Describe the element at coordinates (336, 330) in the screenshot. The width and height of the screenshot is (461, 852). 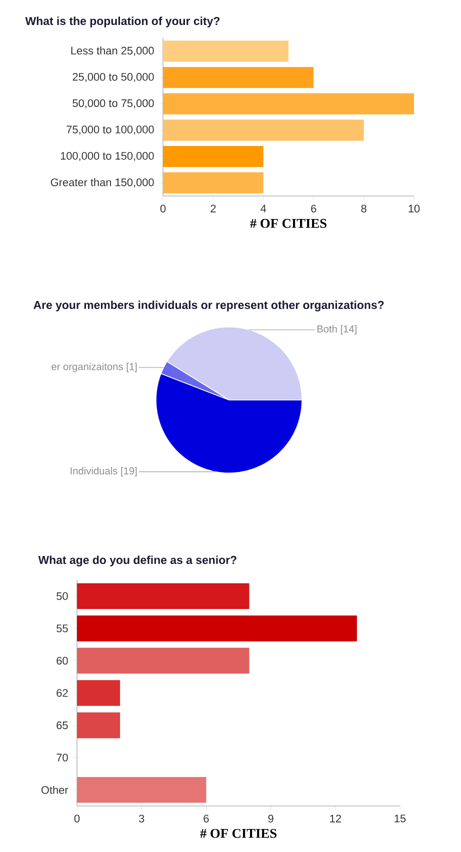
I see `slice-label: Both [14]` at that location.